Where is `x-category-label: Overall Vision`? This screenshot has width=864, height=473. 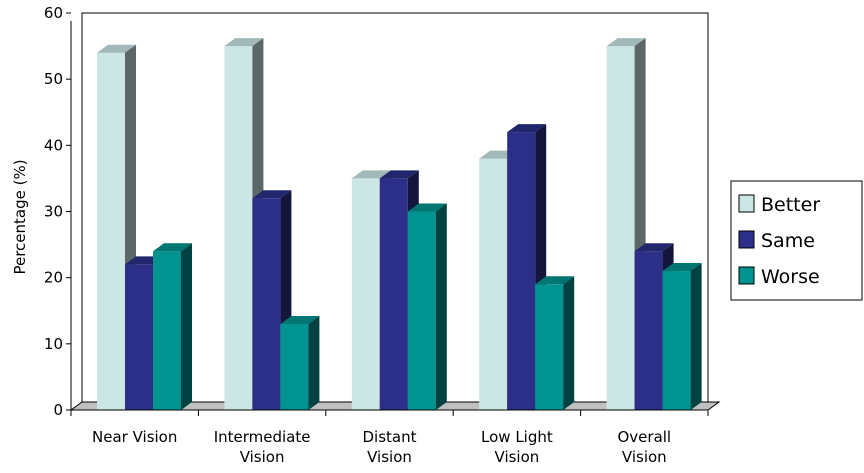
x-category-label: Overall Vision is located at coordinates (644, 447).